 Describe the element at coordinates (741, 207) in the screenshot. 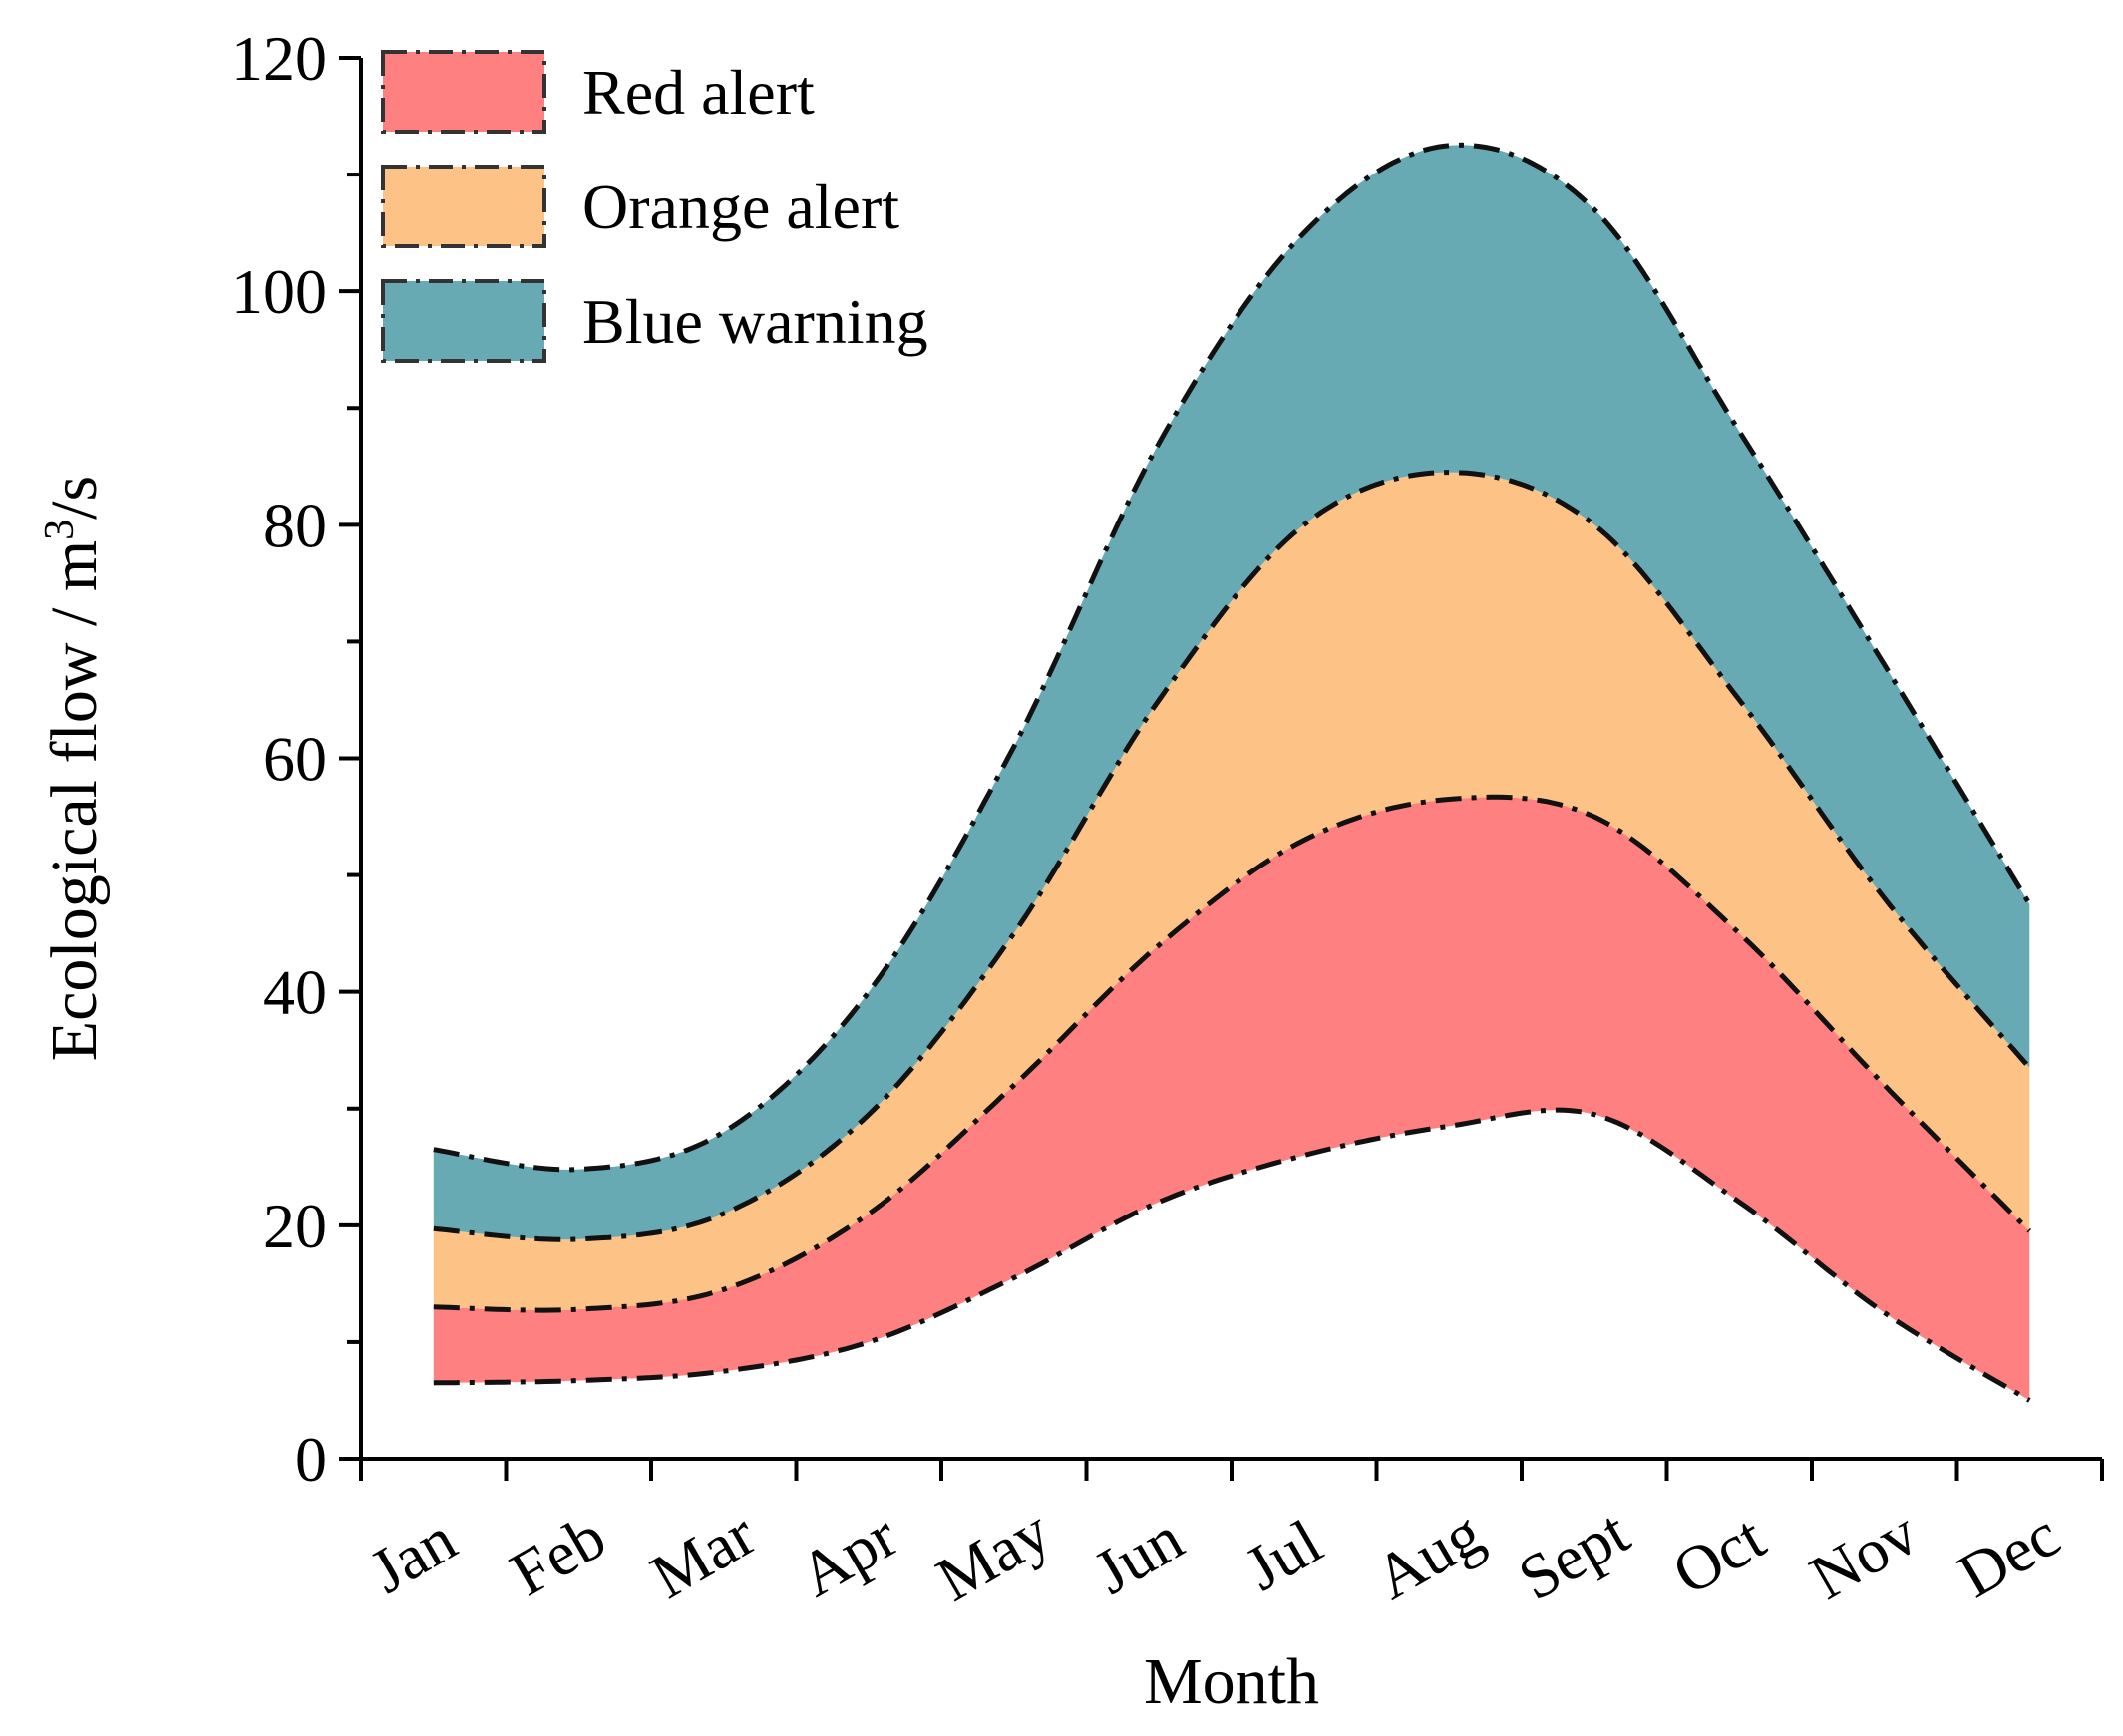

I see `legend-label-2: Orange alert` at that location.